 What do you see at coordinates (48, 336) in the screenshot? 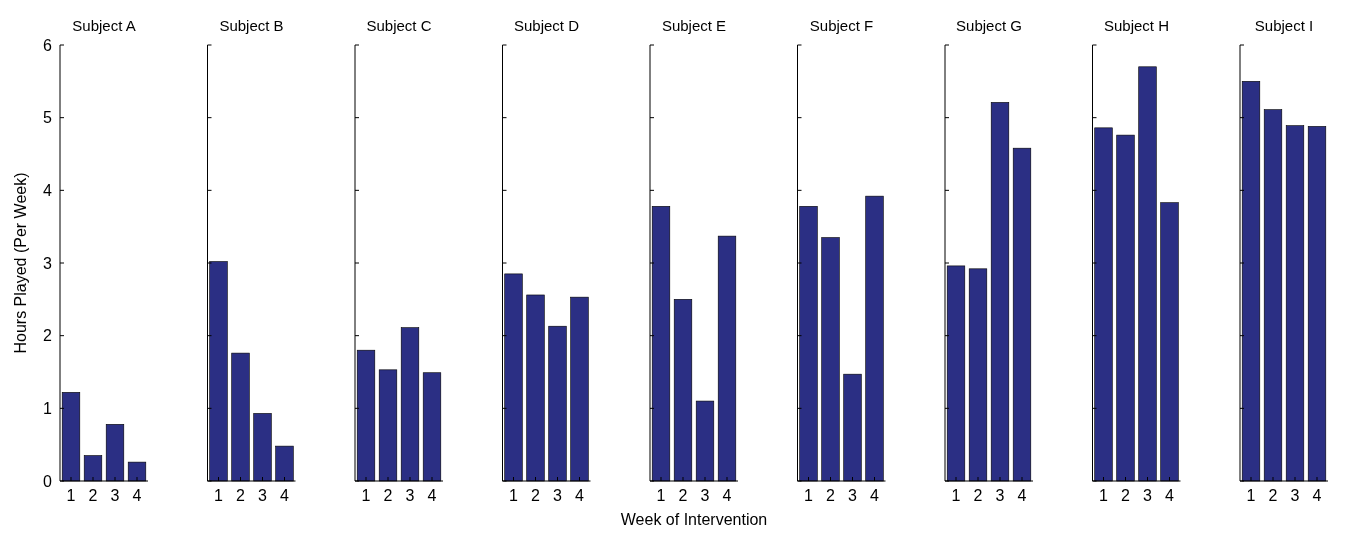
I see `y-tick-label: 2` at bounding box center [48, 336].